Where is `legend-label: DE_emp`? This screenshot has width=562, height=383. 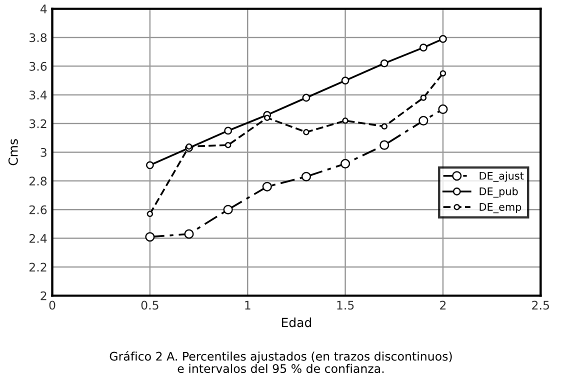 legend-label: DE_emp is located at coordinates (501, 208).